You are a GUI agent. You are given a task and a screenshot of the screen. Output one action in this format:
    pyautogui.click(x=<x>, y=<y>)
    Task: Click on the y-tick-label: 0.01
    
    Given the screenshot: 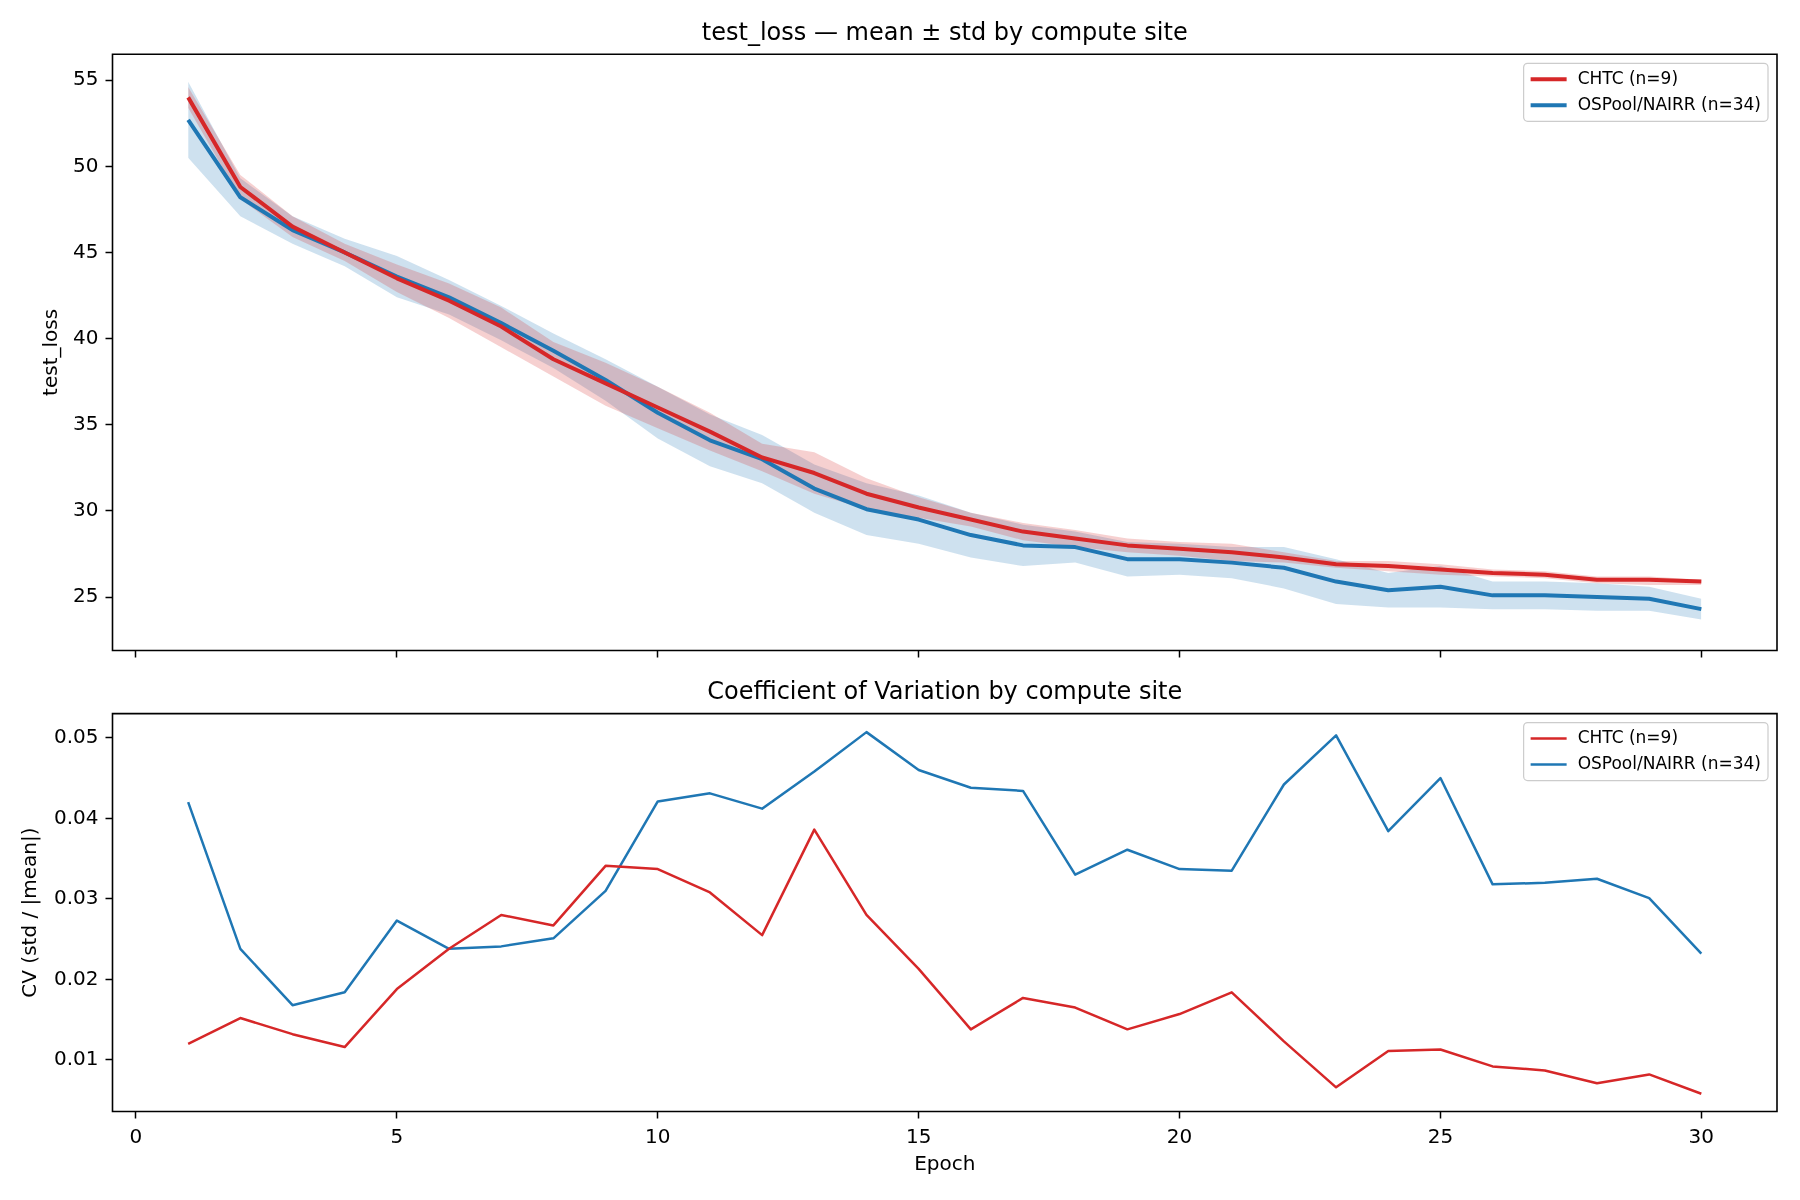 What is the action you would take?
    pyautogui.click(x=76, y=1058)
    